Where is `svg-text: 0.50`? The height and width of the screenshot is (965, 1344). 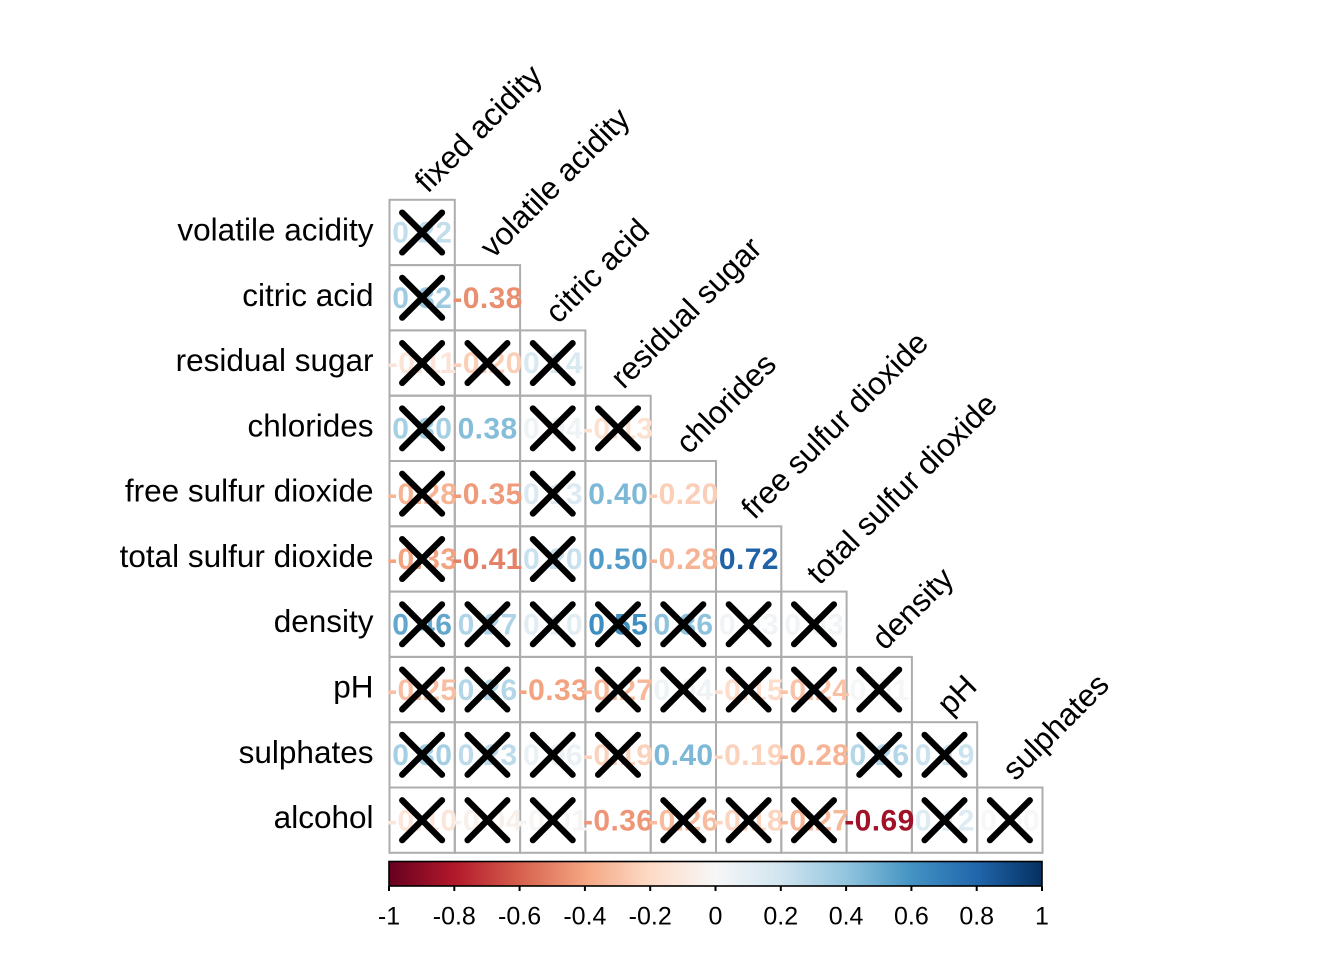
svg-text: 0.50 is located at coordinates (618, 559).